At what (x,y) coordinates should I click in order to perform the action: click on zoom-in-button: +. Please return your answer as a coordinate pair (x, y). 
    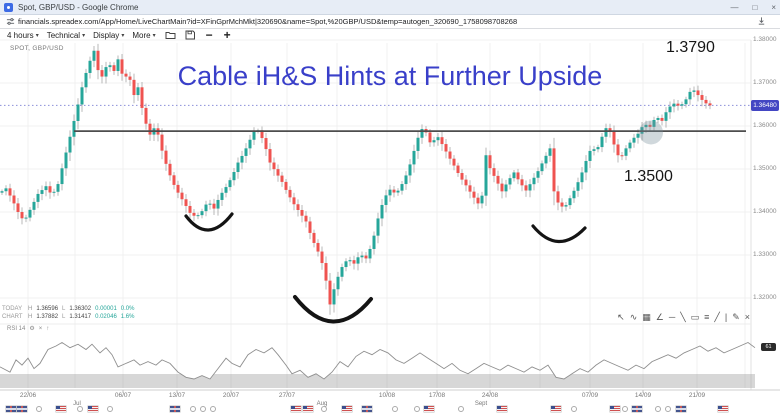
    Looking at the image, I should click on (227, 35).